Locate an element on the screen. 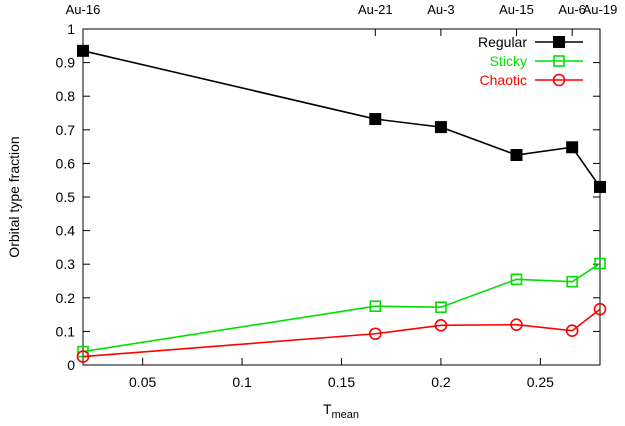 The image size is (625, 426). top-axis-label: Au-15 is located at coordinates (516, 9).